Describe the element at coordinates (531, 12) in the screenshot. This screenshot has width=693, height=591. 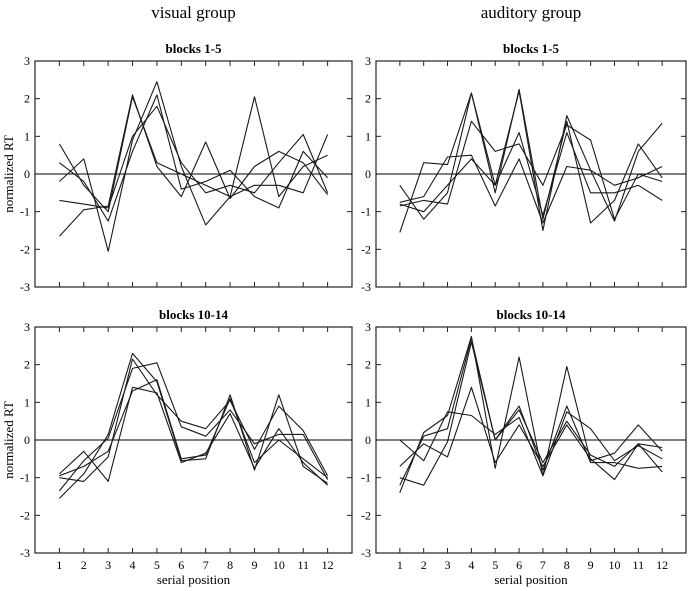
I see `column-title: auditory group` at that location.